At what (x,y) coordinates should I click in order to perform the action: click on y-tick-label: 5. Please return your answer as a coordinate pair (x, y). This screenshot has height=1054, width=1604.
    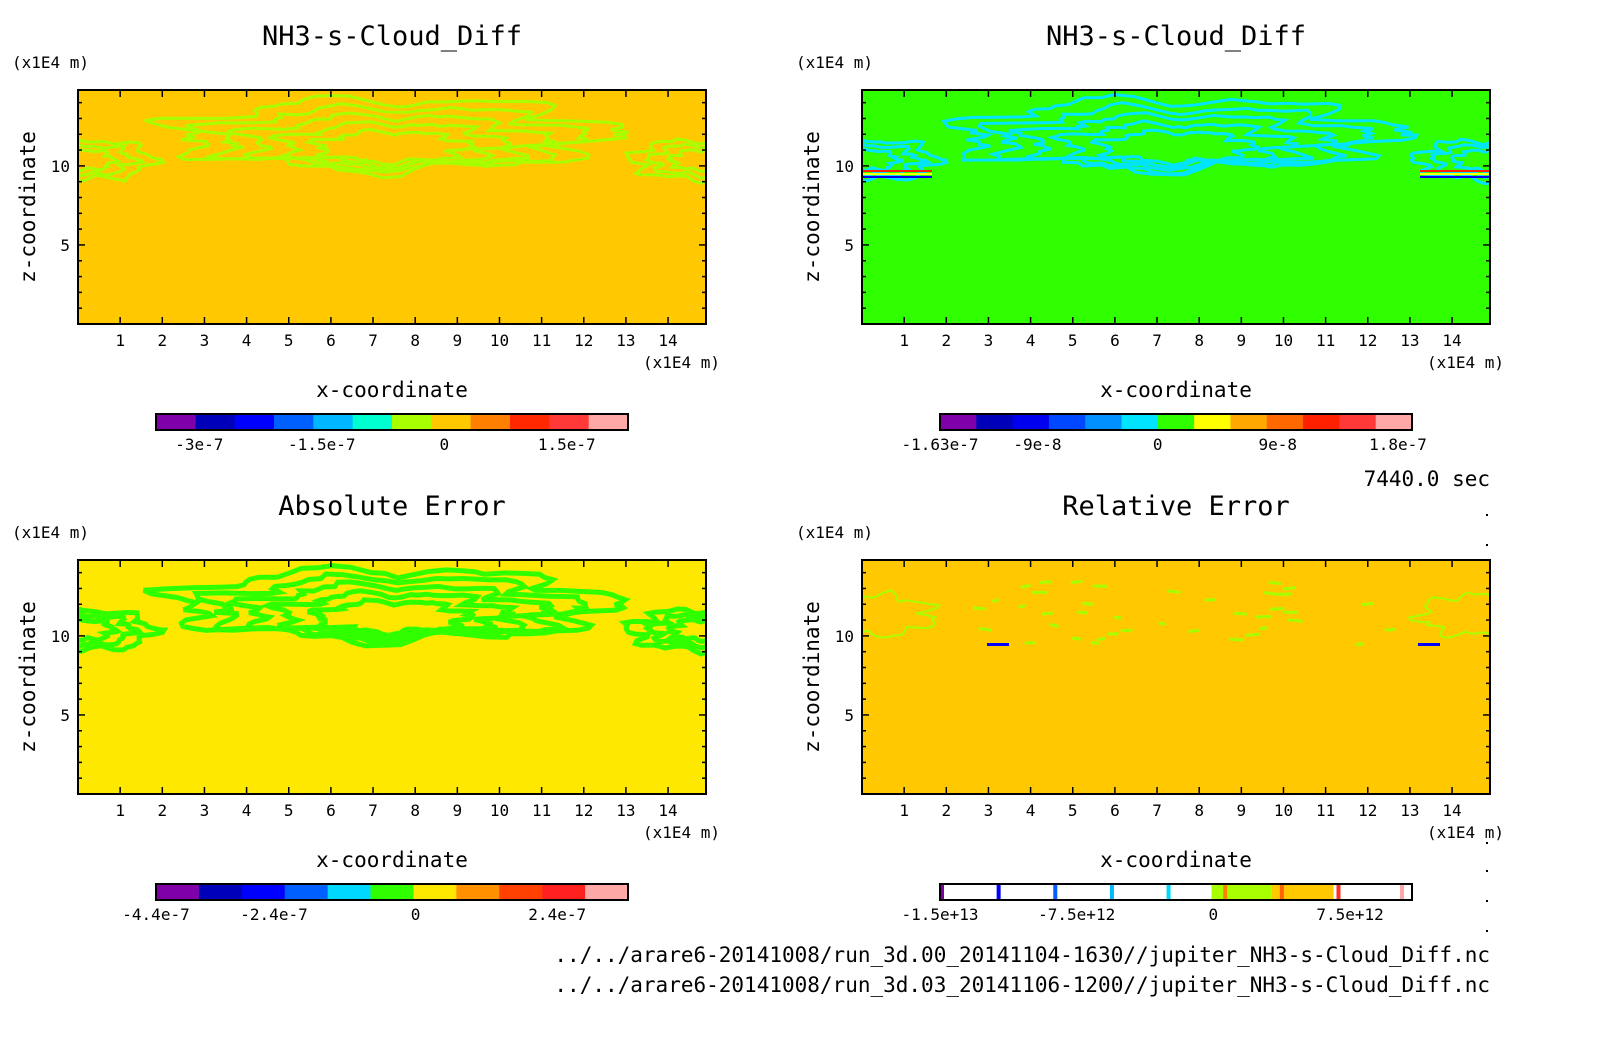
    Looking at the image, I should click on (65, 715).